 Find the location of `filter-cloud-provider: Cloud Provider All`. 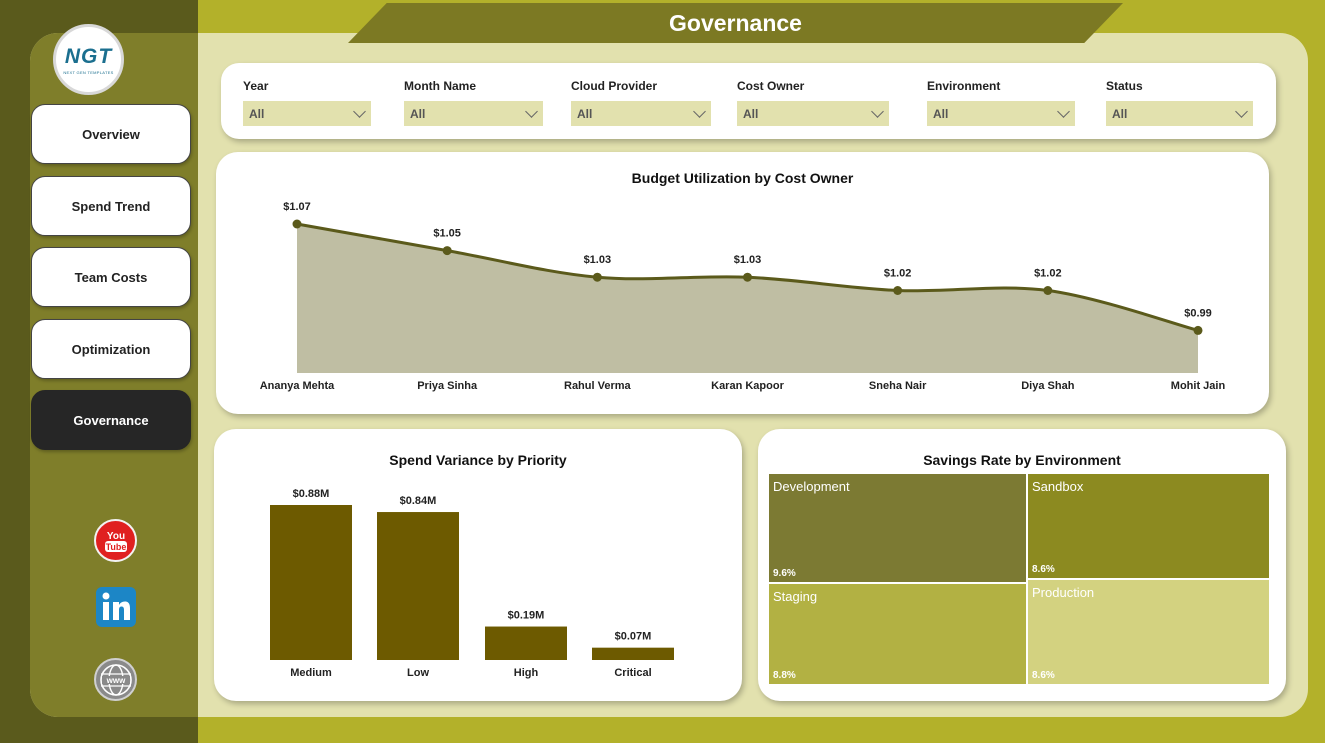

filter-cloud-provider: Cloud Provider All is located at coordinates (641, 102).